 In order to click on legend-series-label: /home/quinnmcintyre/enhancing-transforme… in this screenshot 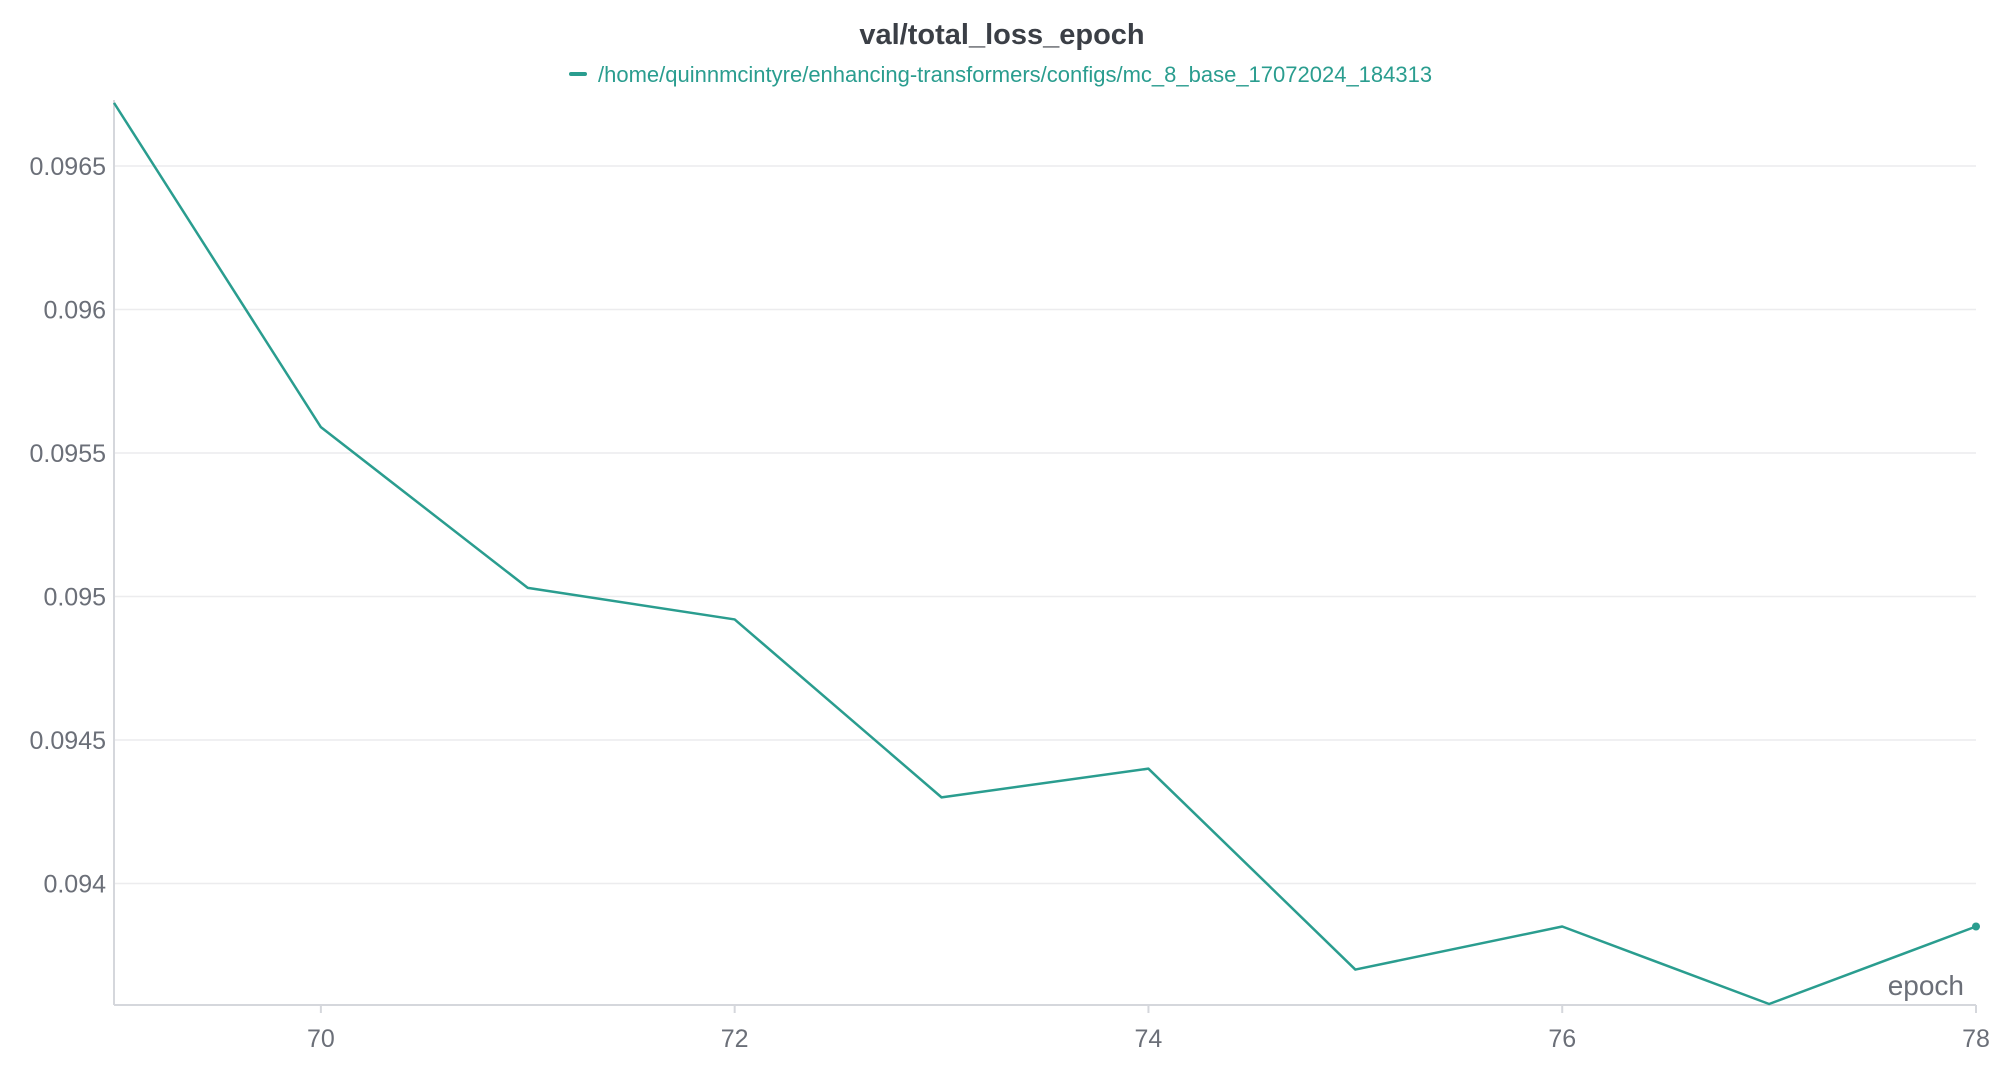, I will do `click(1015, 74)`.